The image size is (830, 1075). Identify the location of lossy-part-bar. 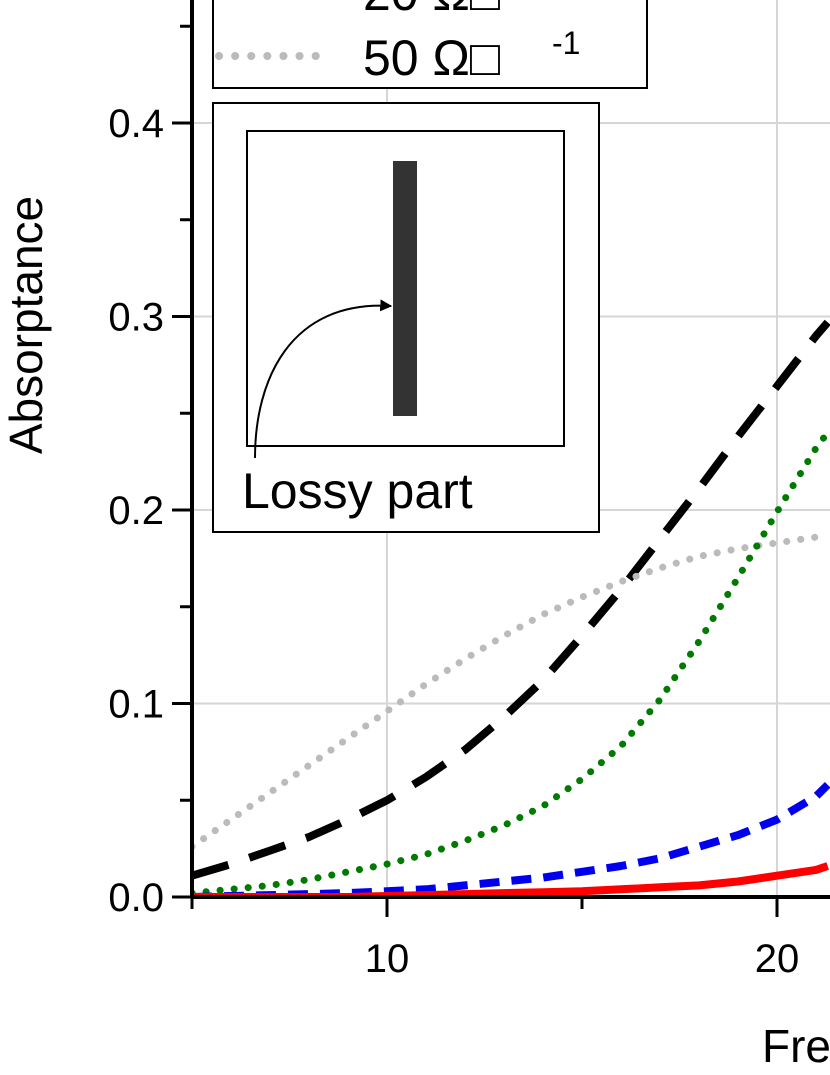
(405, 288).